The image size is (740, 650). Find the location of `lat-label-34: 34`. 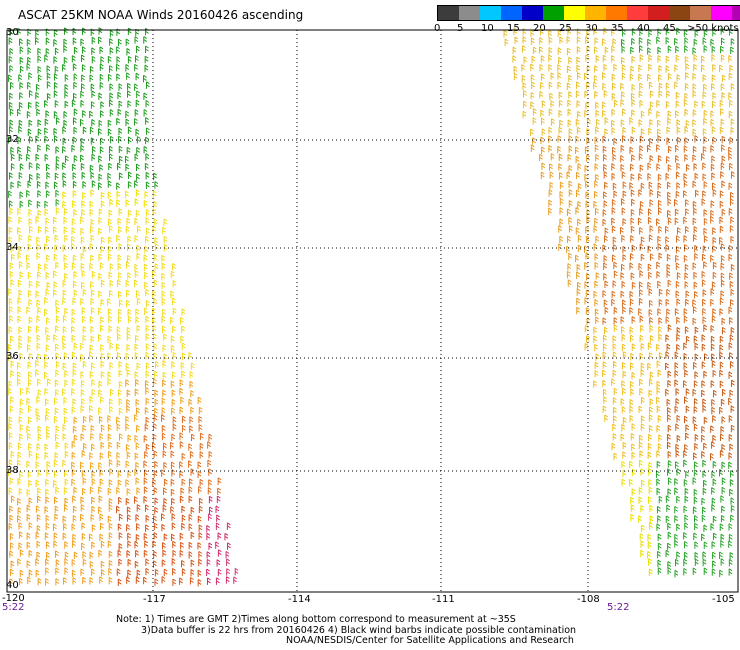

lat-label-34: 34 is located at coordinates (12, 247).